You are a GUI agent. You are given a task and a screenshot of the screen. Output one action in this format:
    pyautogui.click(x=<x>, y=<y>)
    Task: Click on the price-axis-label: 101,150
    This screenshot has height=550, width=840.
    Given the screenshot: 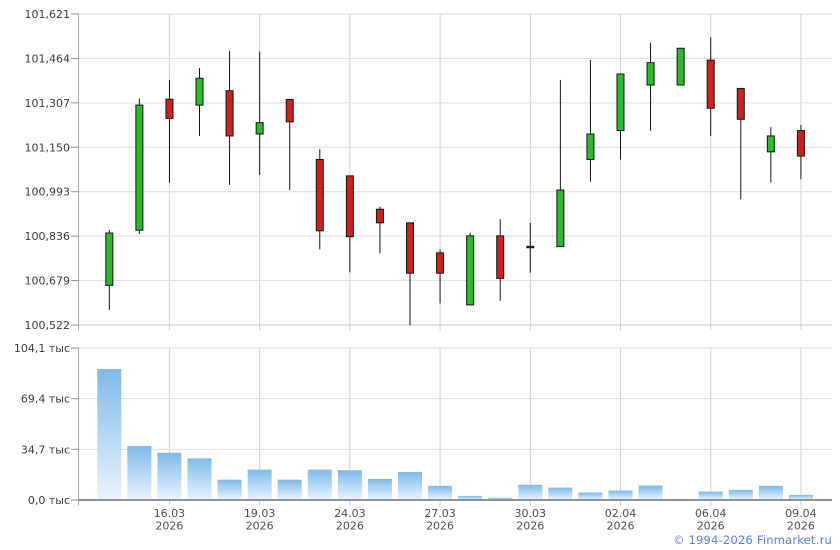 What is the action you would take?
    pyautogui.click(x=48, y=147)
    